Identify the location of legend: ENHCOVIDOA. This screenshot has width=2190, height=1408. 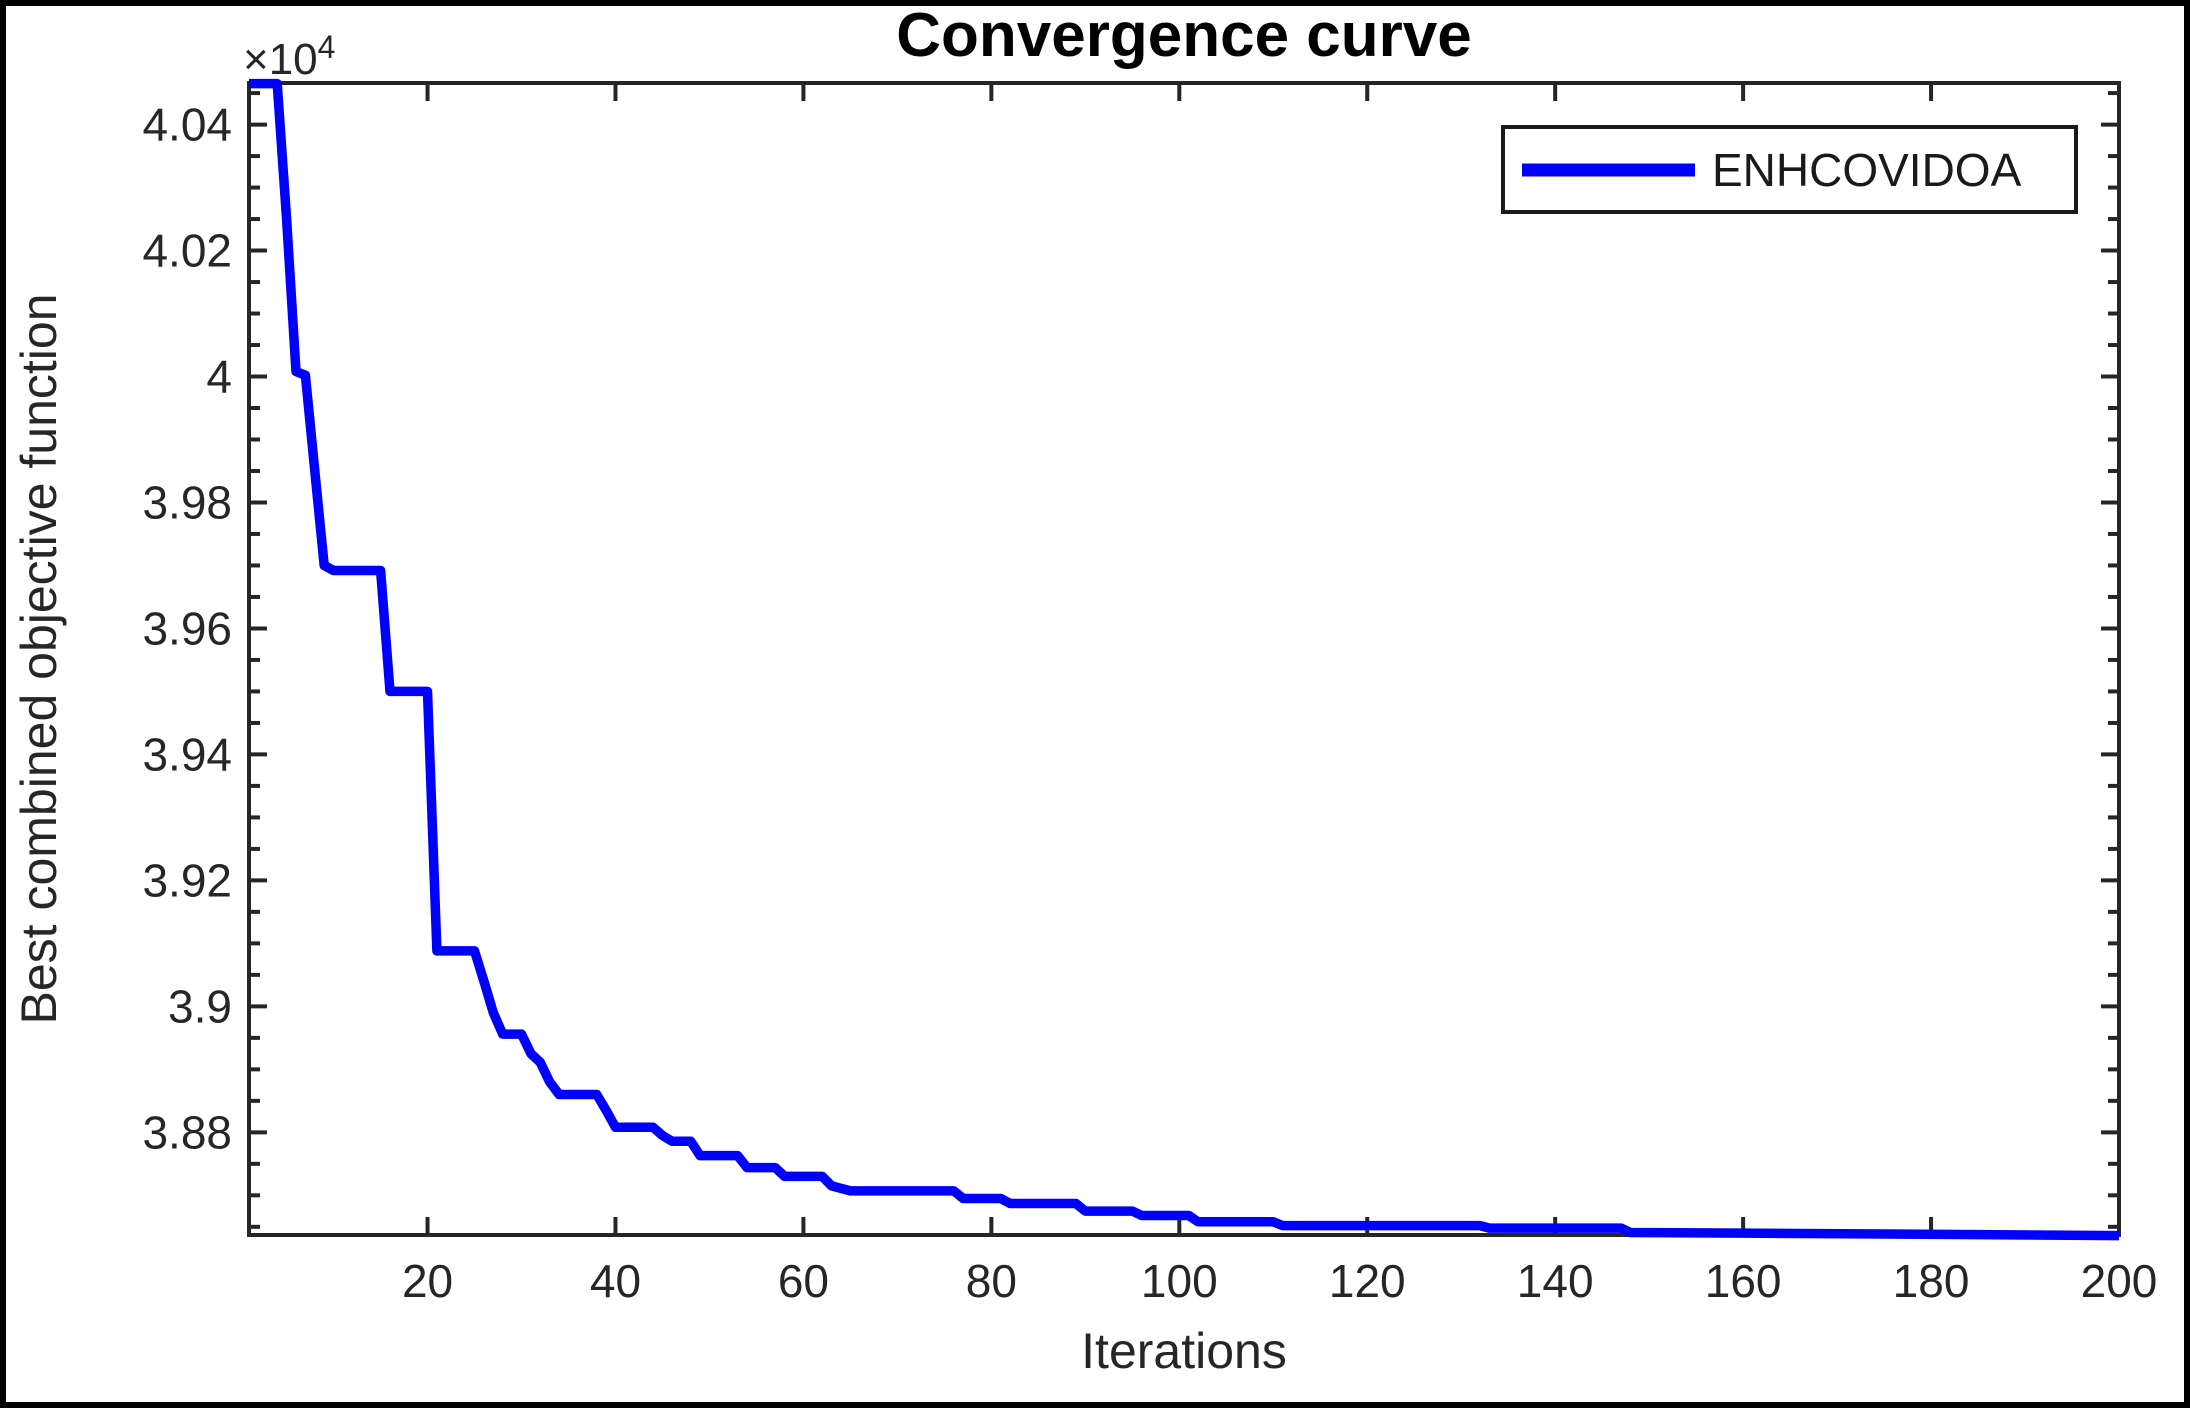
(1789, 169).